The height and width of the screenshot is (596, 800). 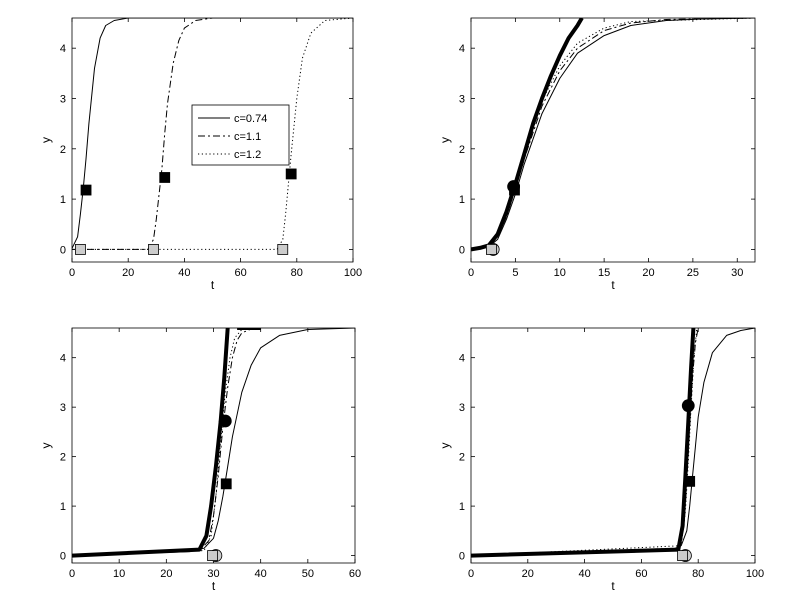 What do you see at coordinates (308, 574) in the screenshot?
I see `x-tick-label: 50` at bounding box center [308, 574].